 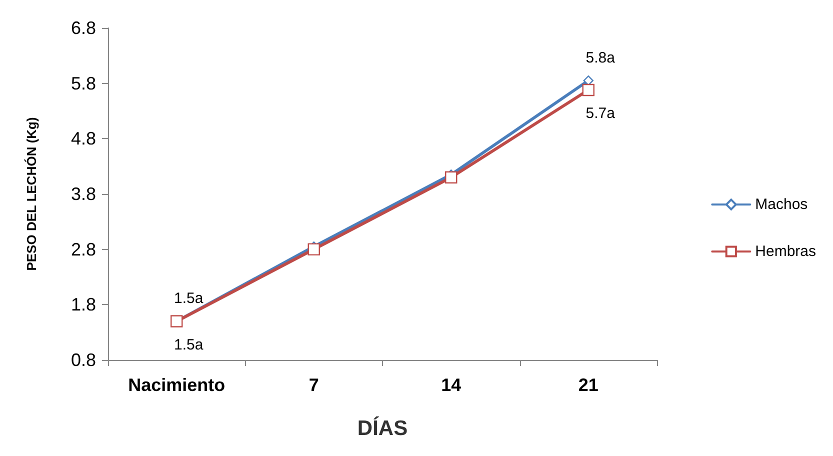 What do you see at coordinates (83, 194) in the screenshot?
I see `y-tick-label: 3.8` at bounding box center [83, 194].